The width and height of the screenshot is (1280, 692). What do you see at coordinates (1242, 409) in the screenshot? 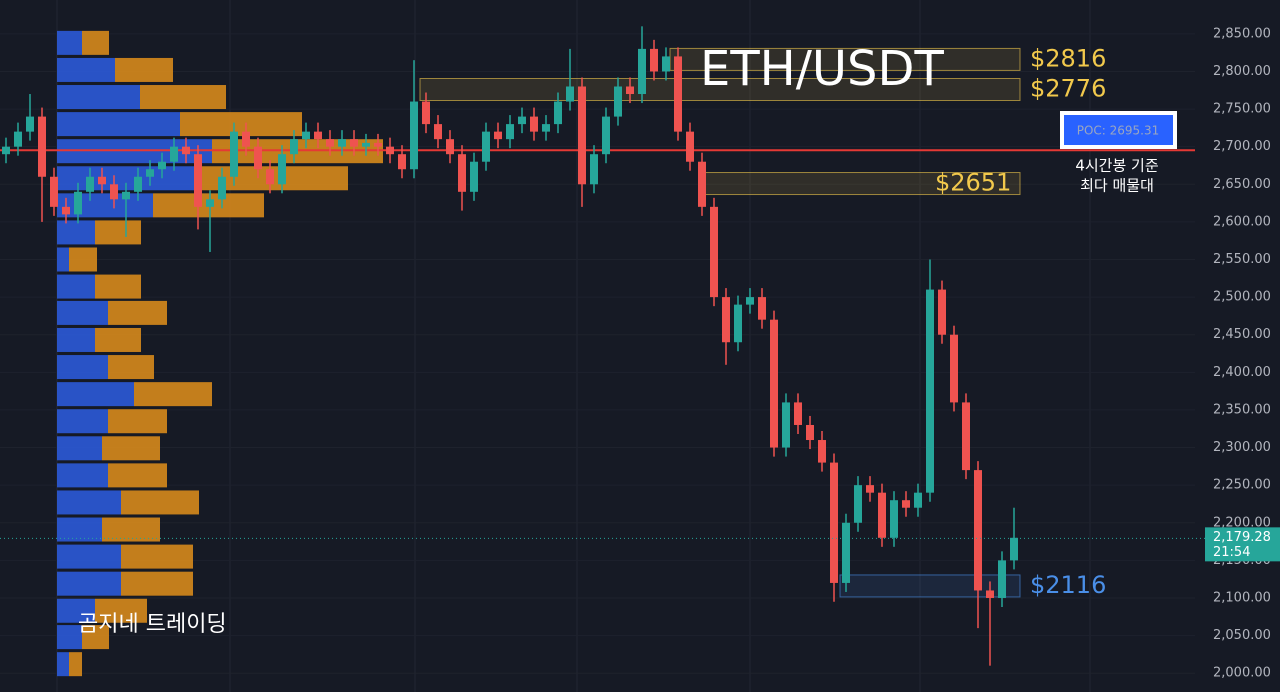
I see `y-tick-label: 2,350.00` at bounding box center [1242, 409].